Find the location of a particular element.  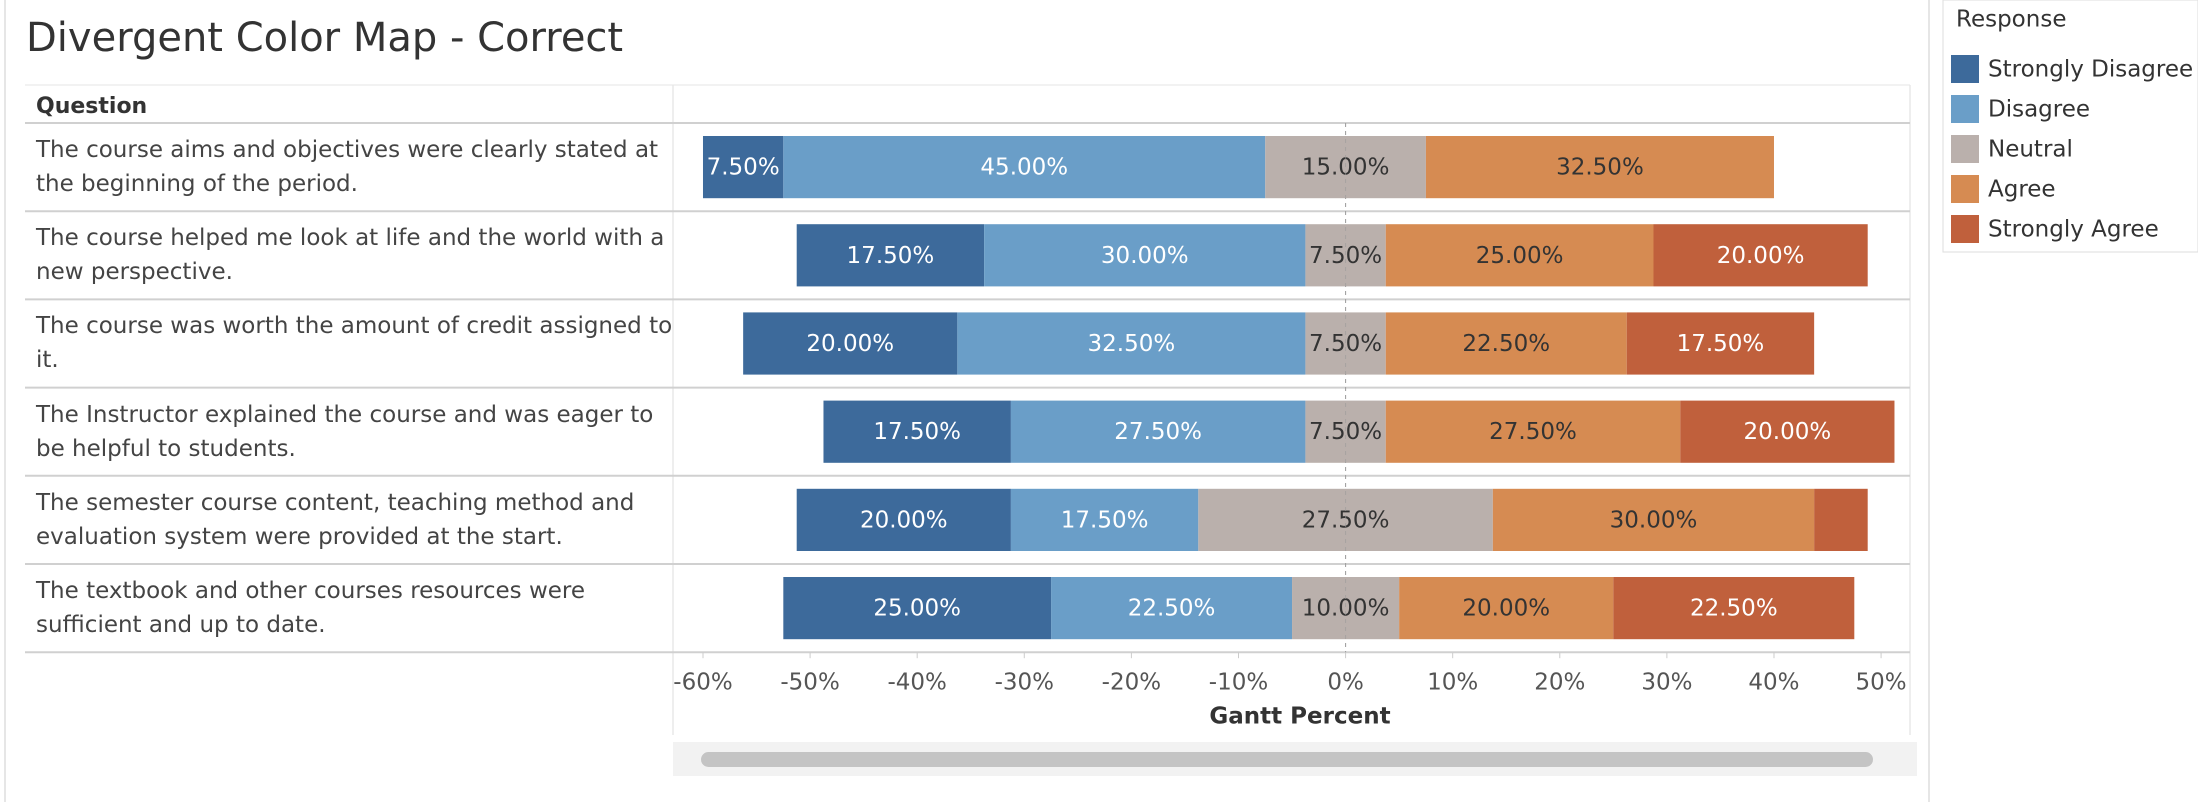

value-label: 45.00% is located at coordinates (1024, 168).